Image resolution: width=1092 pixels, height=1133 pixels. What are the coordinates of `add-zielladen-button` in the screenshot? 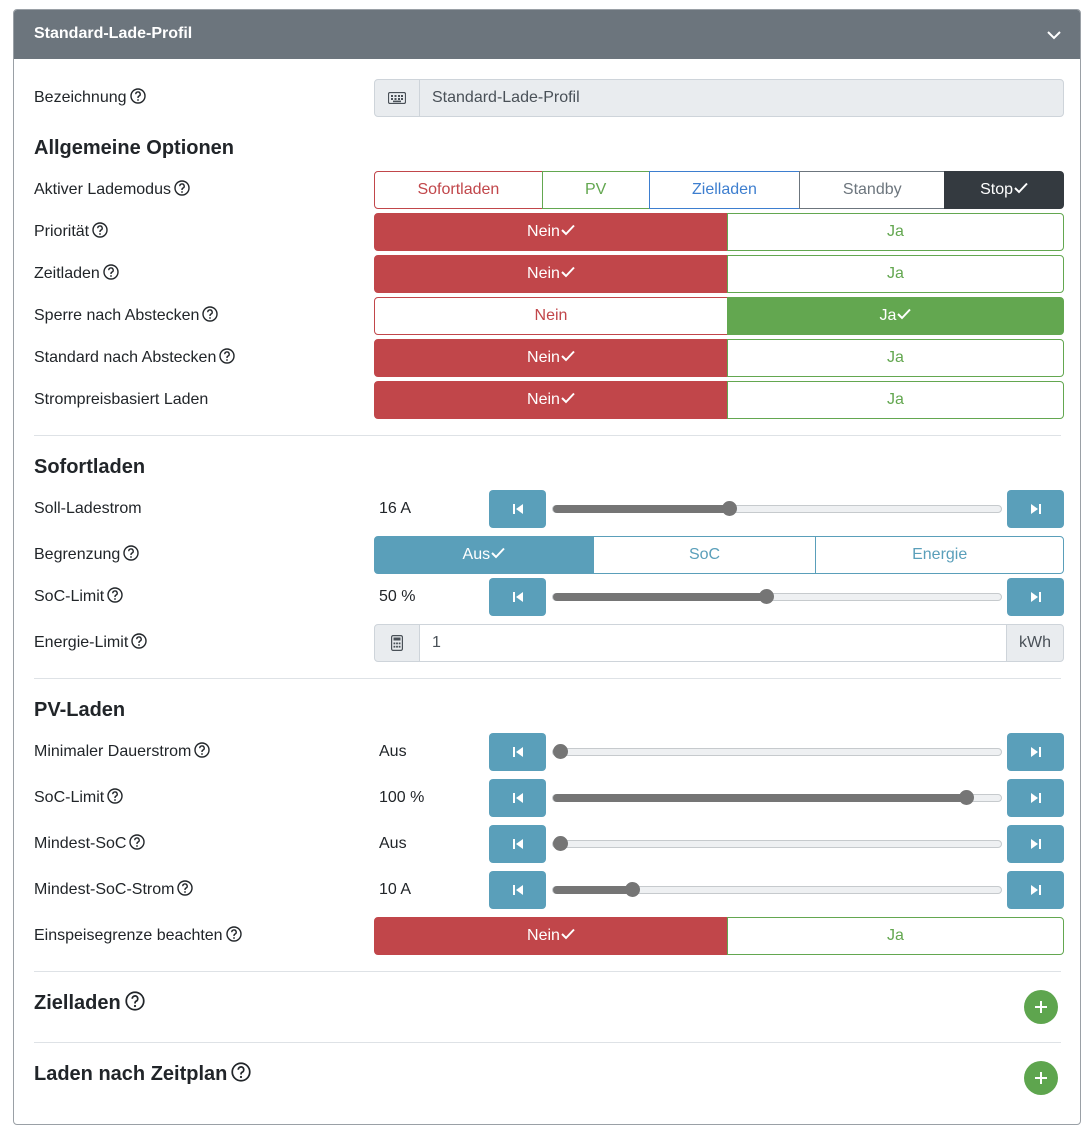 It's located at (1041, 1007).